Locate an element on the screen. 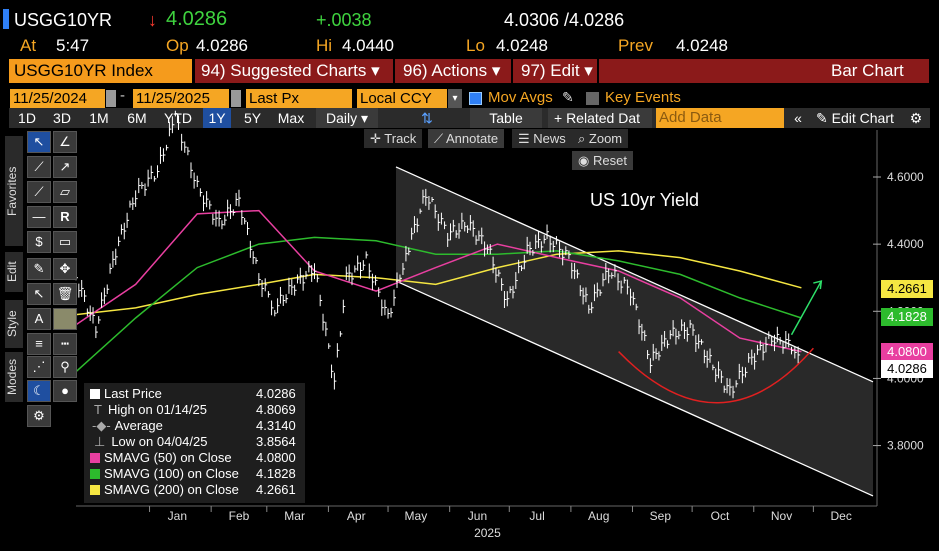  chart-type-label: Bar Chart is located at coordinates (867, 70).